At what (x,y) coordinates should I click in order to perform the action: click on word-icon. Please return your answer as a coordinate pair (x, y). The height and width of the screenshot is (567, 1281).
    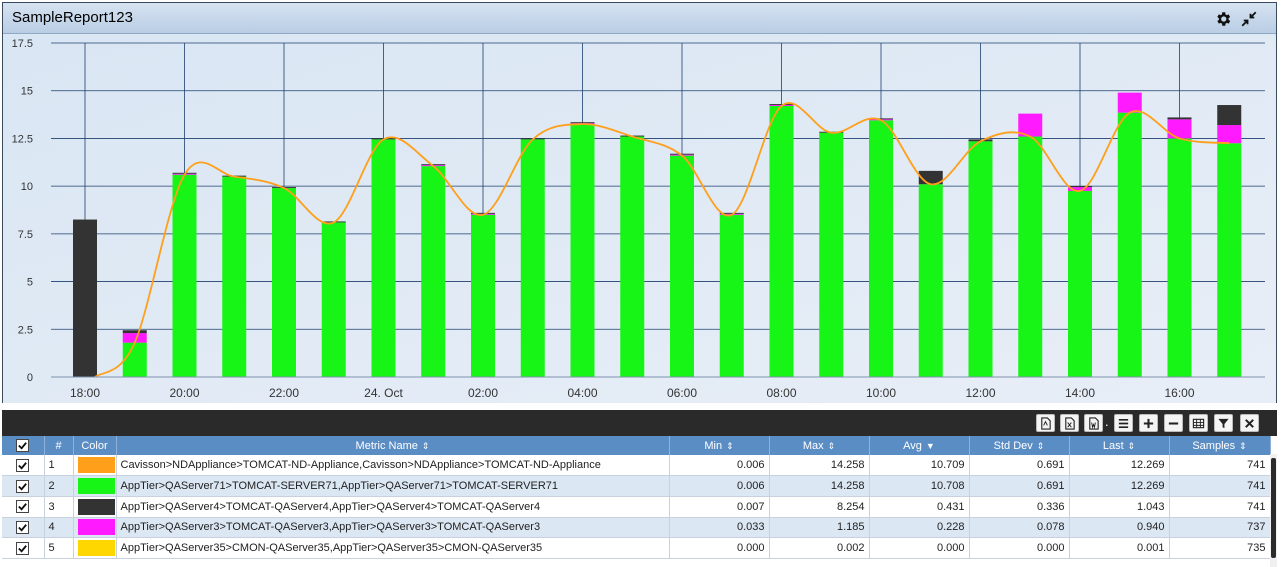
    Looking at the image, I should click on (1094, 423).